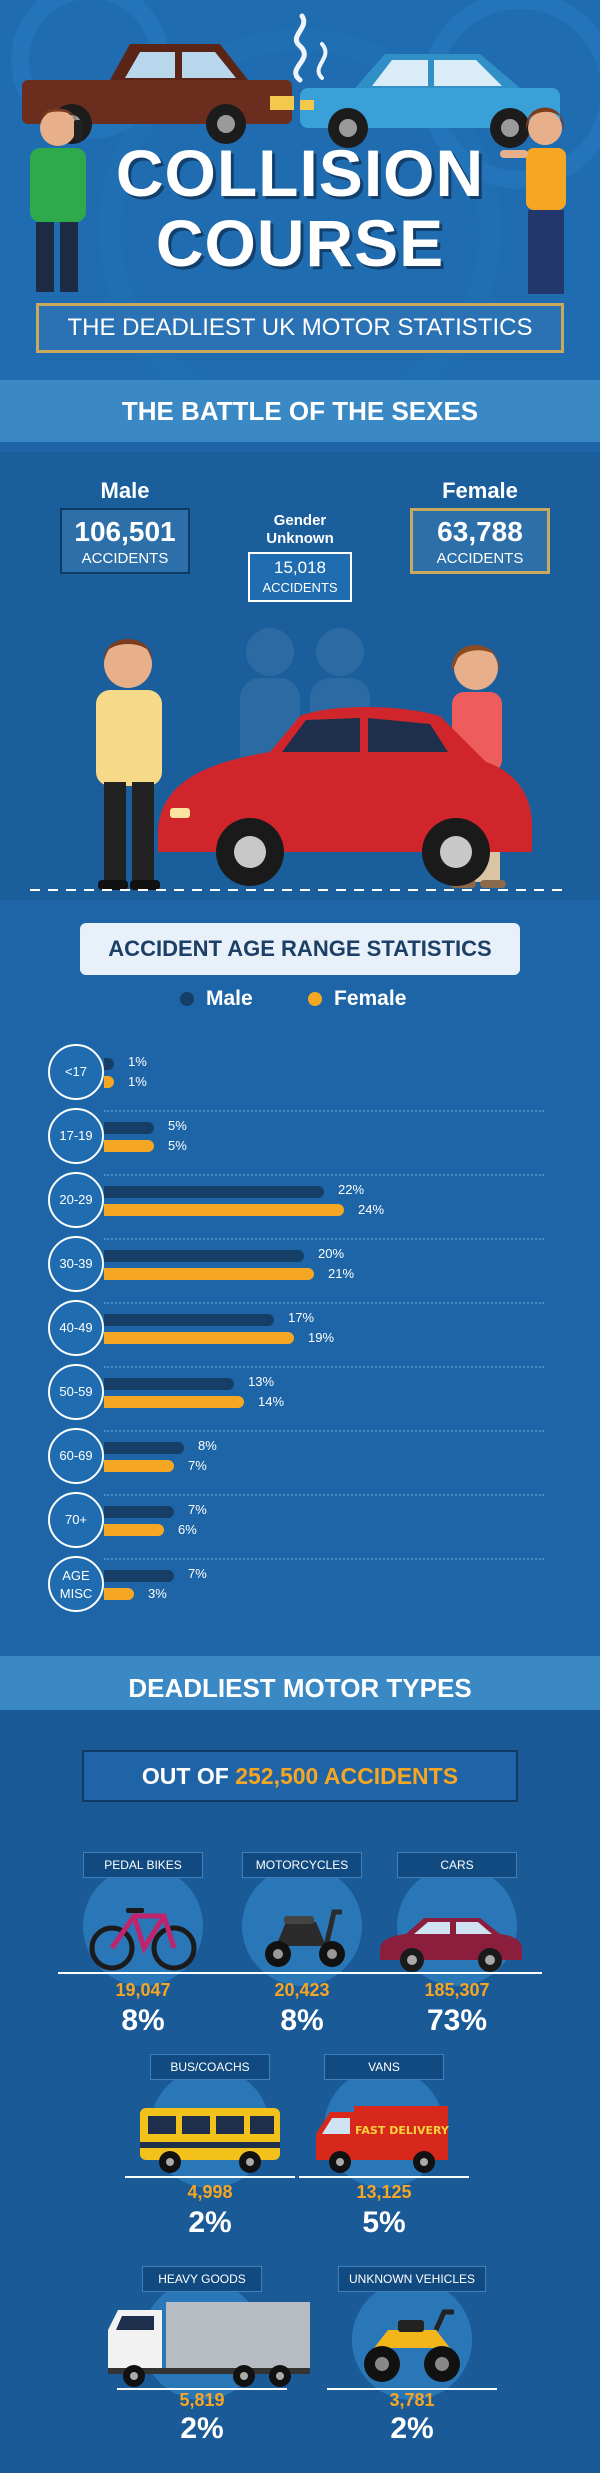 This screenshot has width=600, height=2473. I want to click on male-pct-label: 1%, so click(137, 1061).